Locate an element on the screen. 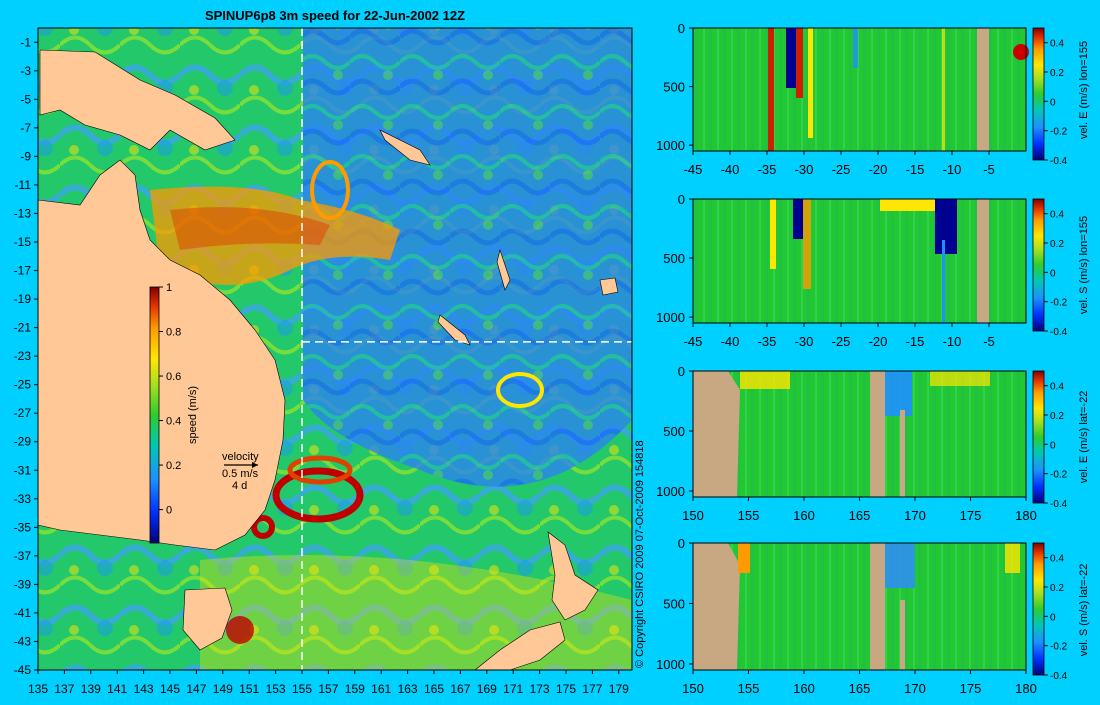  velocity-key-speed: 0.5 m/s is located at coordinates (240, 474).